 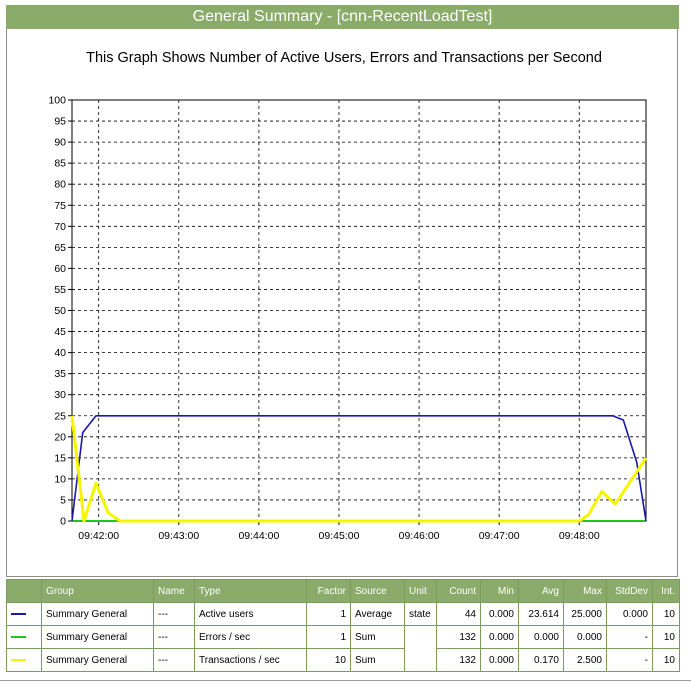 What do you see at coordinates (458, 614) in the screenshot?
I see `legend-cell-count: 44` at bounding box center [458, 614].